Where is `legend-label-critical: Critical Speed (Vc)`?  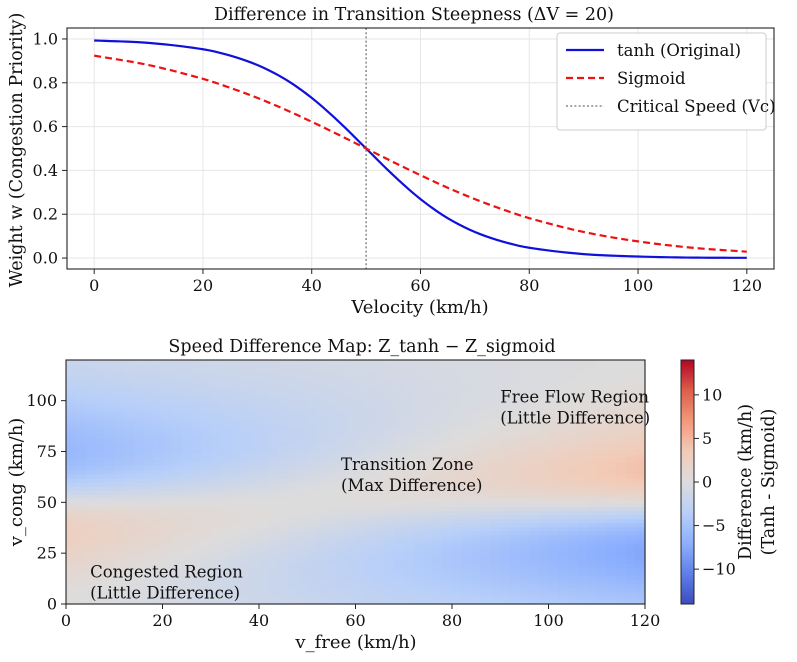
legend-label-critical: Critical Speed (Vc) is located at coordinates (696, 106).